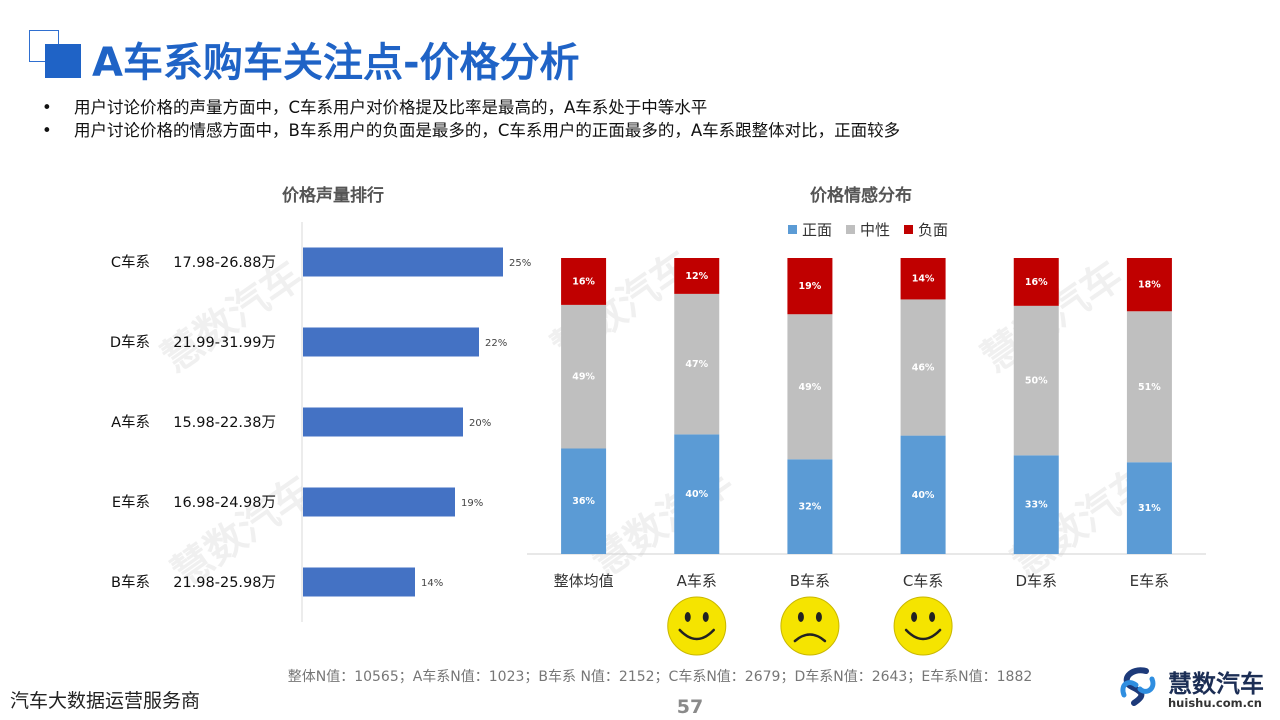 This screenshot has height=720, width=1280. Describe the element at coordinates (810, 626) in the screenshot. I see `sad-face-icon` at that location.